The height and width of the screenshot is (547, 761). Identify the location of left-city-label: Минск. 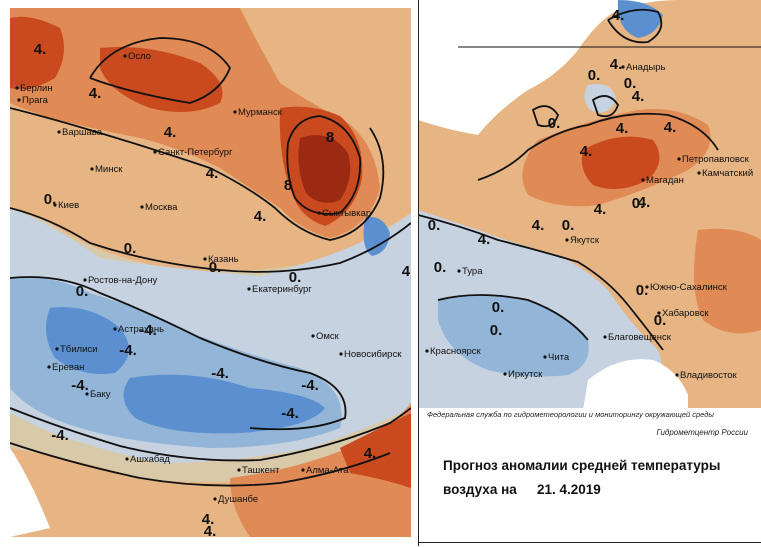
(109, 169).